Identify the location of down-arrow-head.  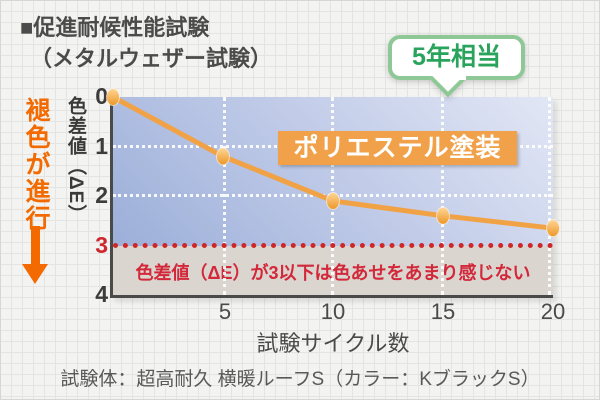
(35, 274).